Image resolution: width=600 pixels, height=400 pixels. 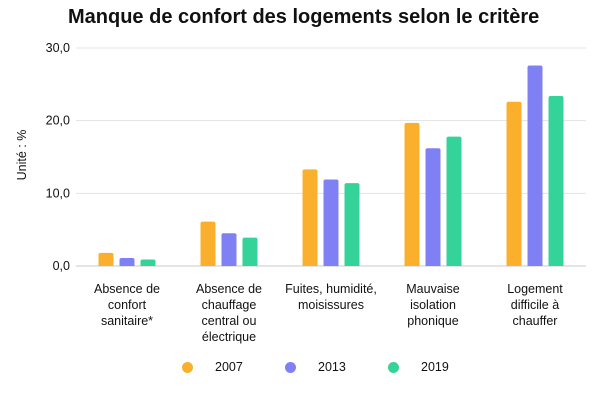 What do you see at coordinates (58, 48) in the screenshot?
I see `y-tick-label: 30,0` at bounding box center [58, 48].